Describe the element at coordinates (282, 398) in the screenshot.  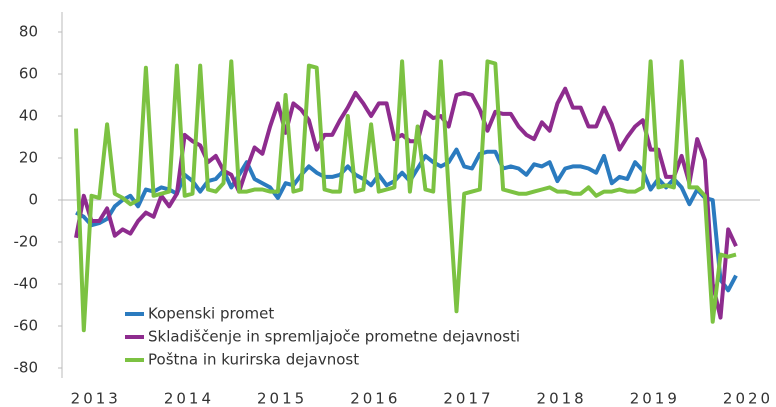
I see `x-tick-label: 2015` at that location.